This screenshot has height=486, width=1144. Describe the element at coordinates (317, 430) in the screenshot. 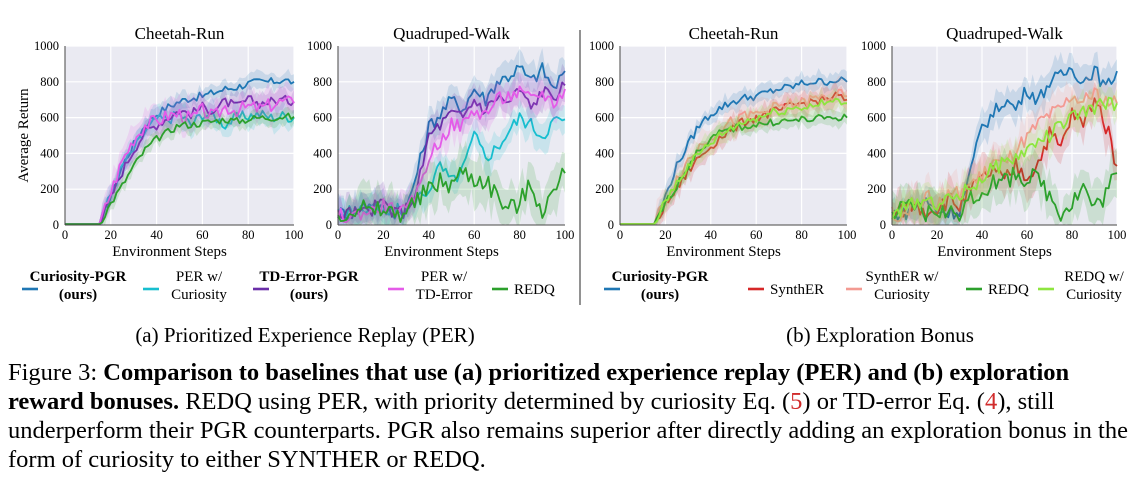

I see `caption-text-5: counterparts.` at that location.